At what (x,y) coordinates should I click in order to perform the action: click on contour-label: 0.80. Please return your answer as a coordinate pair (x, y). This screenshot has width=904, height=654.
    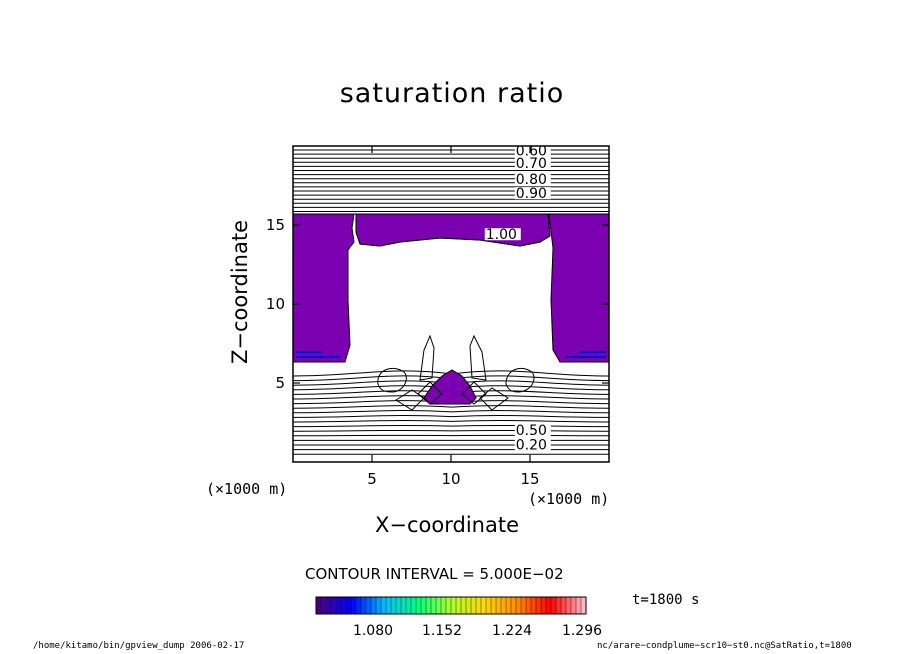
    Looking at the image, I should click on (531, 180).